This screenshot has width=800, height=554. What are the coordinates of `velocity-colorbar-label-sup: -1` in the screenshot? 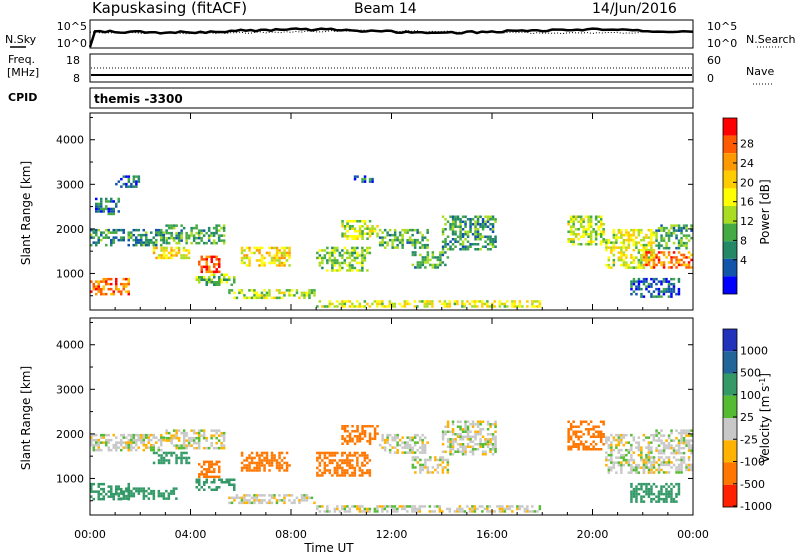 It's located at (762, 382).